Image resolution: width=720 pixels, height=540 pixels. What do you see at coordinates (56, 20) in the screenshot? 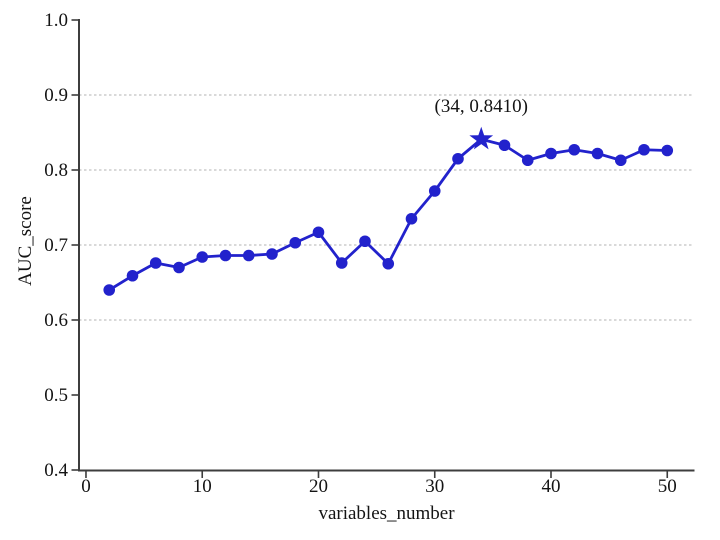
I see `y-tick-label: 1.0` at bounding box center [56, 20].